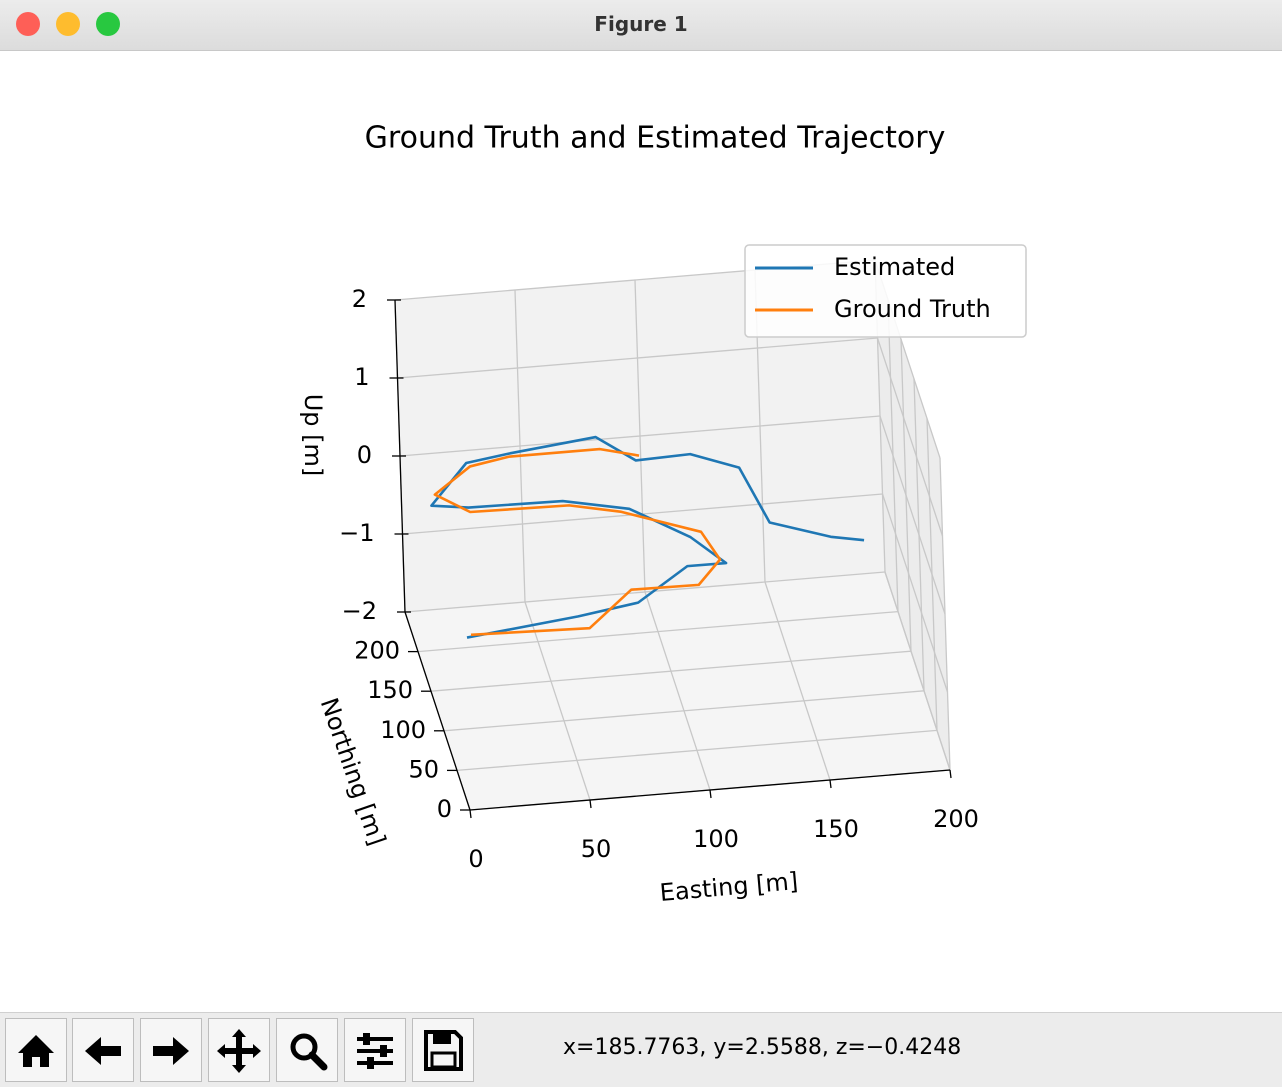 The width and height of the screenshot is (1282, 1087). Describe the element at coordinates (356, 533) in the screenshot. I see `z-tick-label: −1` at that location.